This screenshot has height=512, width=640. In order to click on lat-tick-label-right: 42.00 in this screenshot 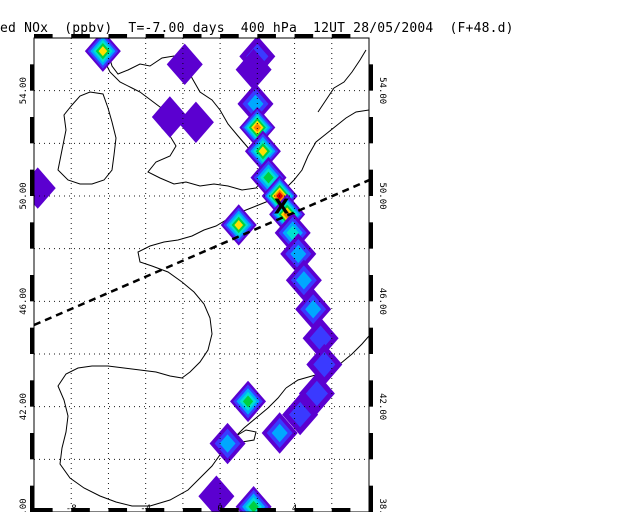, I will do `click(382, 406)`.